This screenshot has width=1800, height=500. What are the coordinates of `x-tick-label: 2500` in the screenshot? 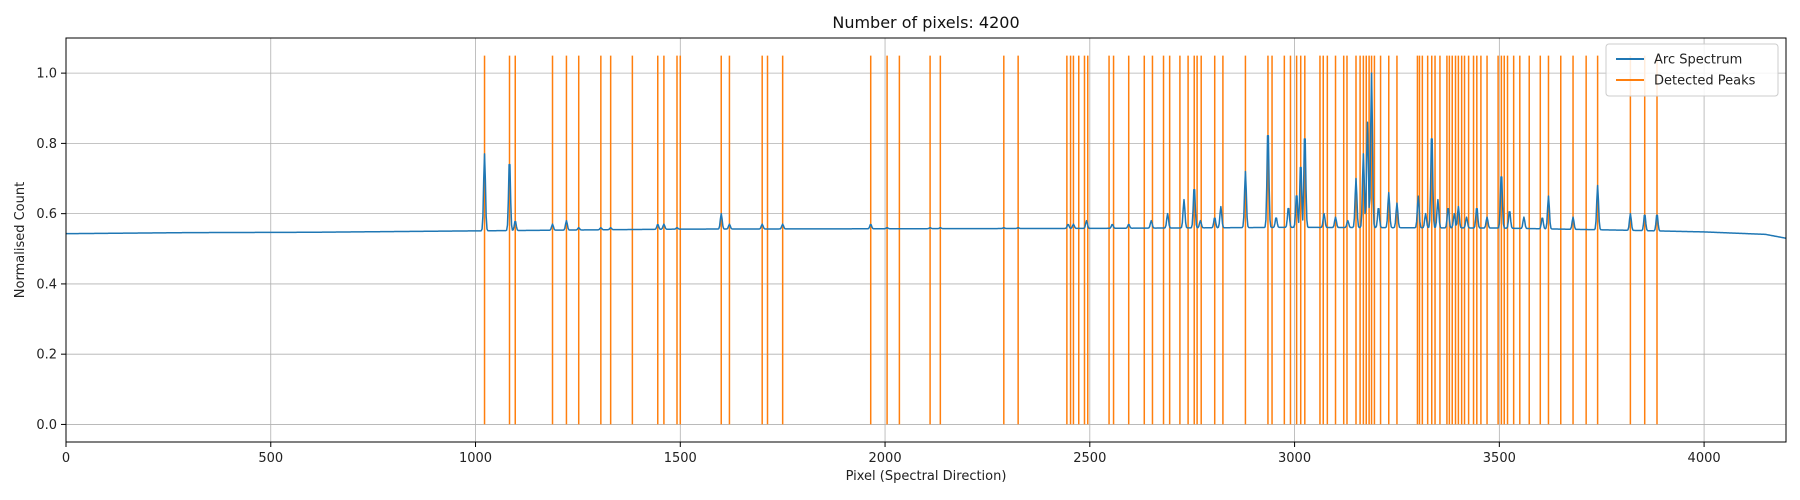 It's located at (1089, 458).